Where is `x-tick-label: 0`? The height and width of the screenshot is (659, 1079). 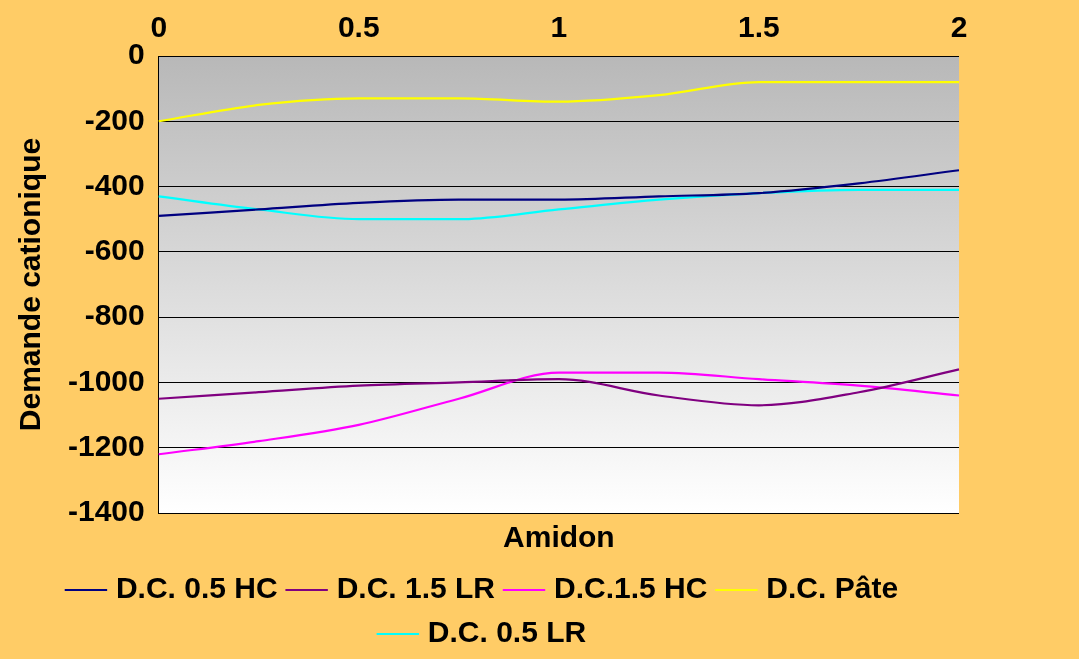
x-tick-label: 0 is located at coordinates (159, 27).